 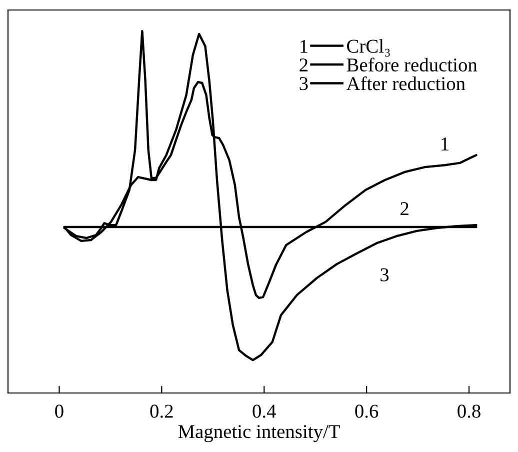 I want to click on legend-label: Before reduction, so click(x=412, y=65).